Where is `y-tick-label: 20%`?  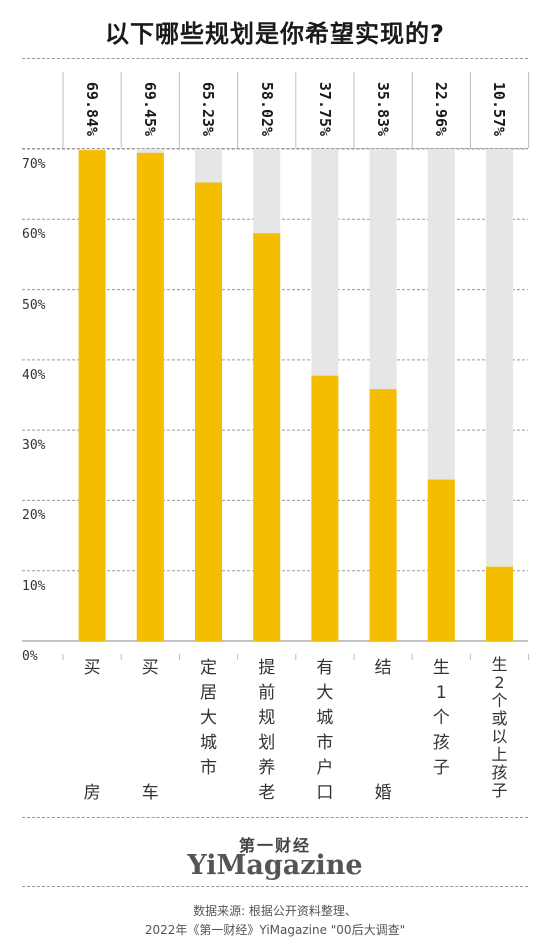 y-tick-label: 20% is located at coordinates (34, 516).